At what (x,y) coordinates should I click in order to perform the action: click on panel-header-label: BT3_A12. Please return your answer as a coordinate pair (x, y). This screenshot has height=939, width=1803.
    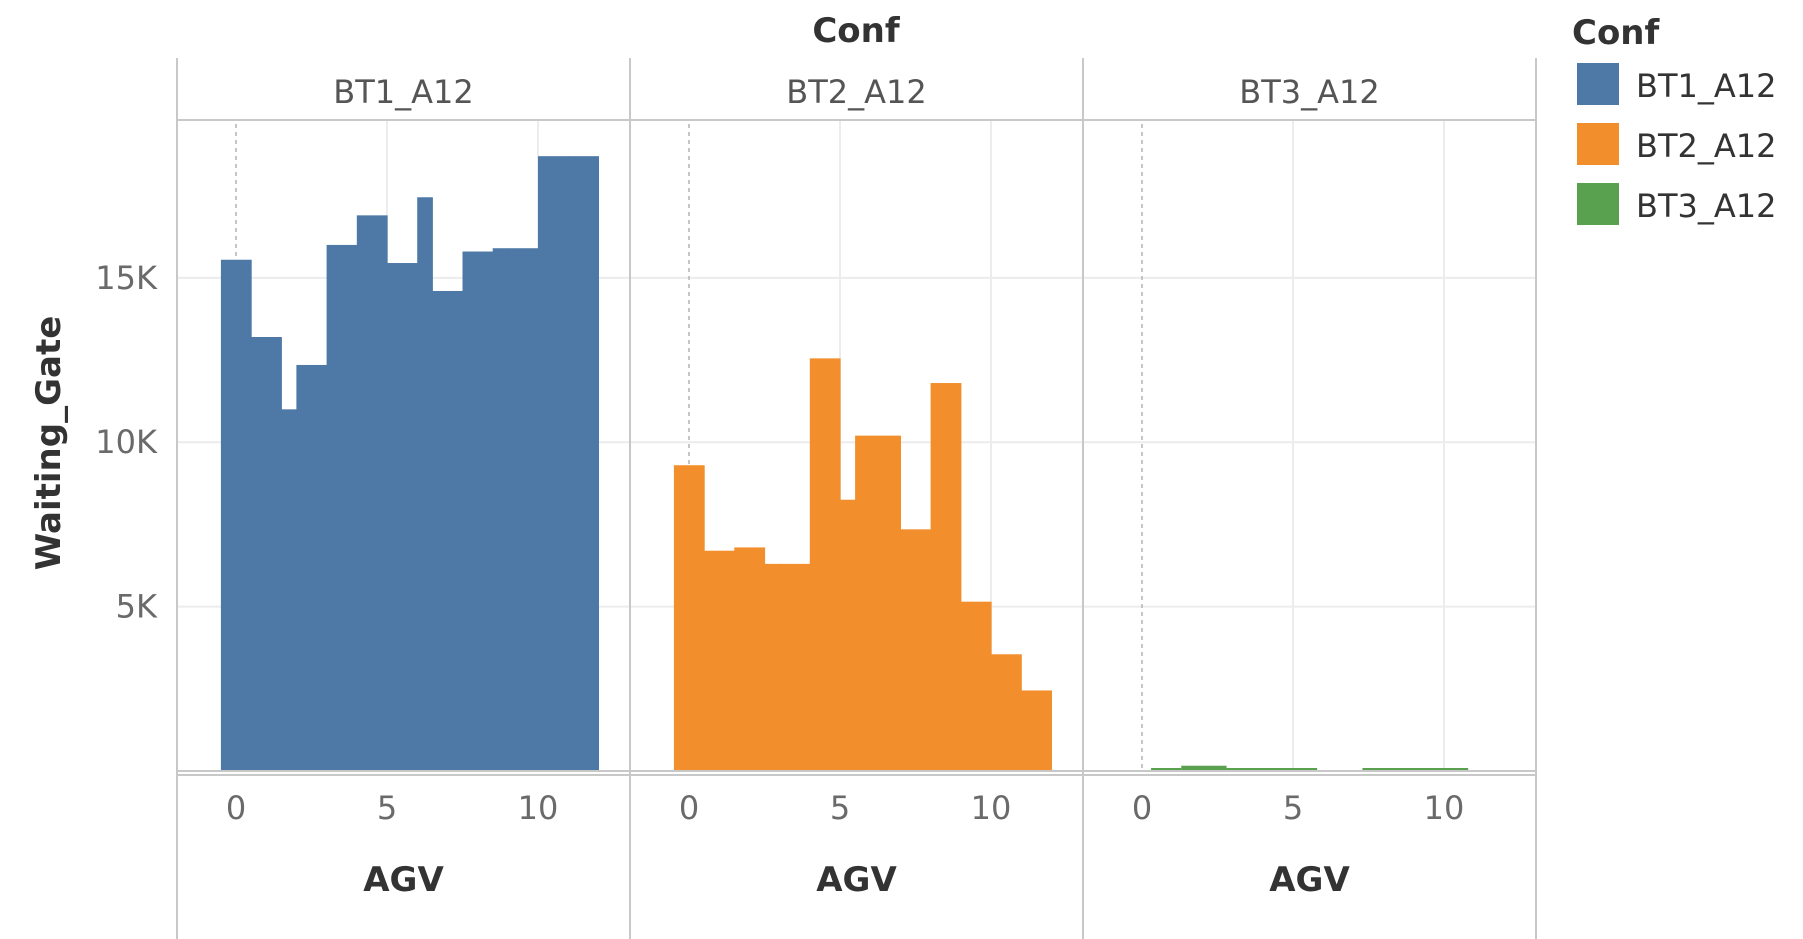
    Looking at the image, I should click on (1309, 92).